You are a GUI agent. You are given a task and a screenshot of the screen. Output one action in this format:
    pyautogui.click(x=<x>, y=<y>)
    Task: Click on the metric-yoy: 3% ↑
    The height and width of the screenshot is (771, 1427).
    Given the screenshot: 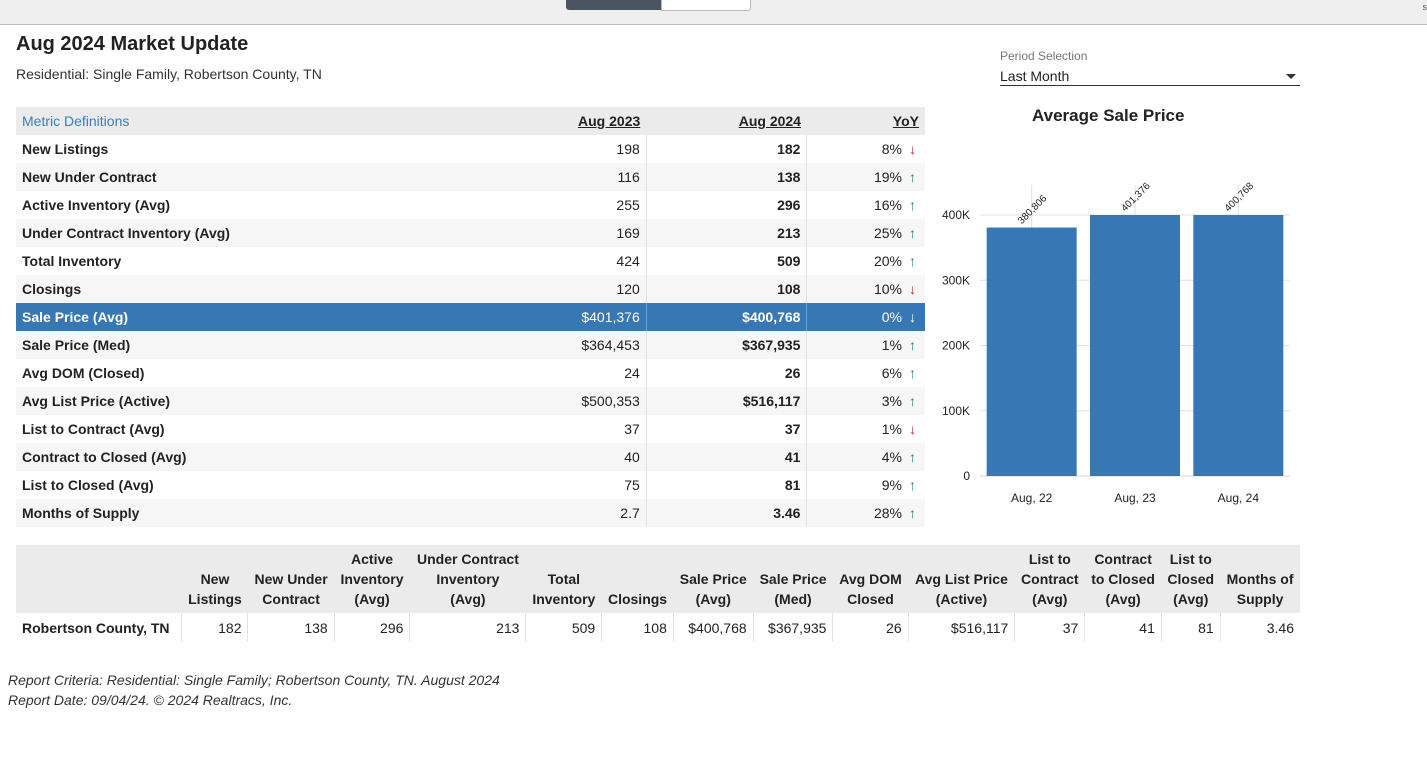 What is the action you would take?
    pyautogui.click(x=866, y=401)
    